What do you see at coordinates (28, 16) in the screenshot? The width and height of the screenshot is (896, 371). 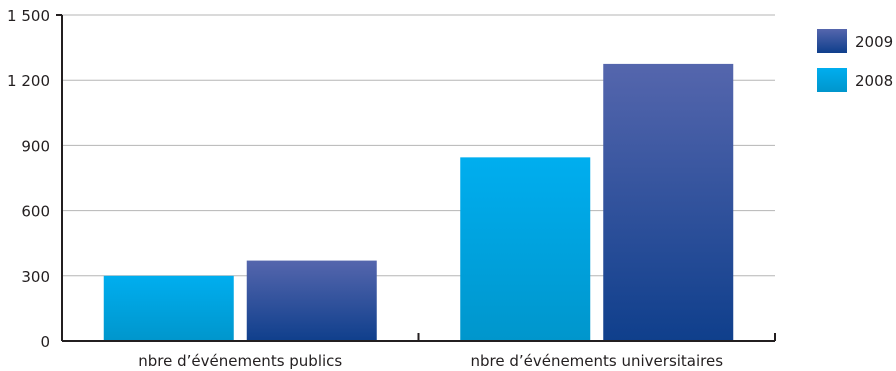 I see `y-tick-label: 1 500` at bounding box center [28, 16].